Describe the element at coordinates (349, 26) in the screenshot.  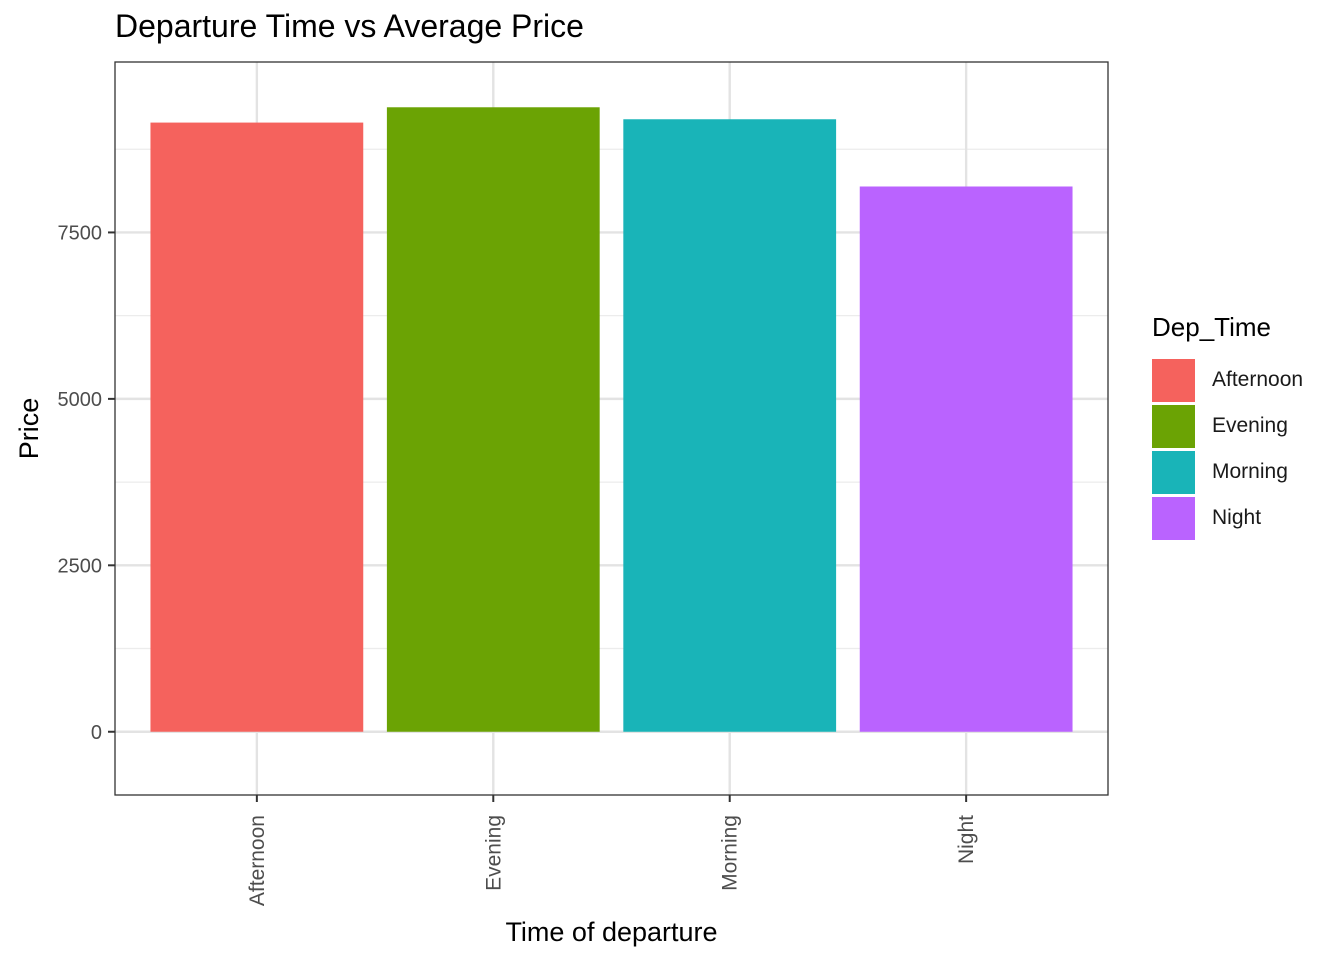
I see `chart-title: Departure Time vs Average Price` at that location.